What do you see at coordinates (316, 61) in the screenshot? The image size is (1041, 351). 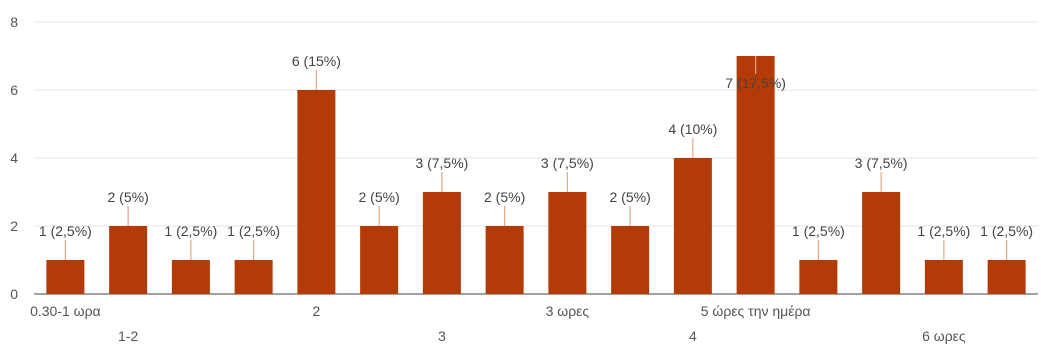 I see `data-label: 6 (15%)` at bounding box center [316, 61].